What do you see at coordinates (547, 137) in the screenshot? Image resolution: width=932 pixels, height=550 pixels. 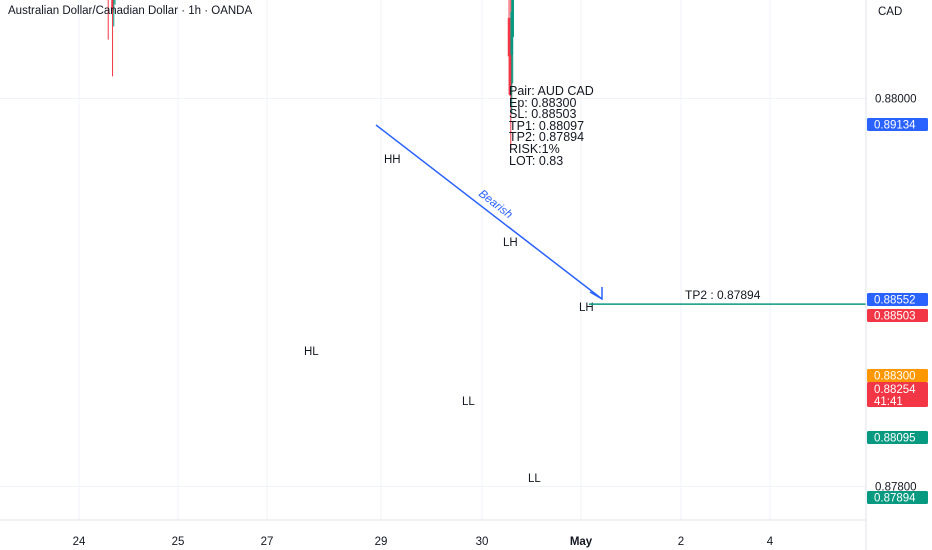 I see `note-tp2: TP2: 0.87894` at bounding box center [547, 137].